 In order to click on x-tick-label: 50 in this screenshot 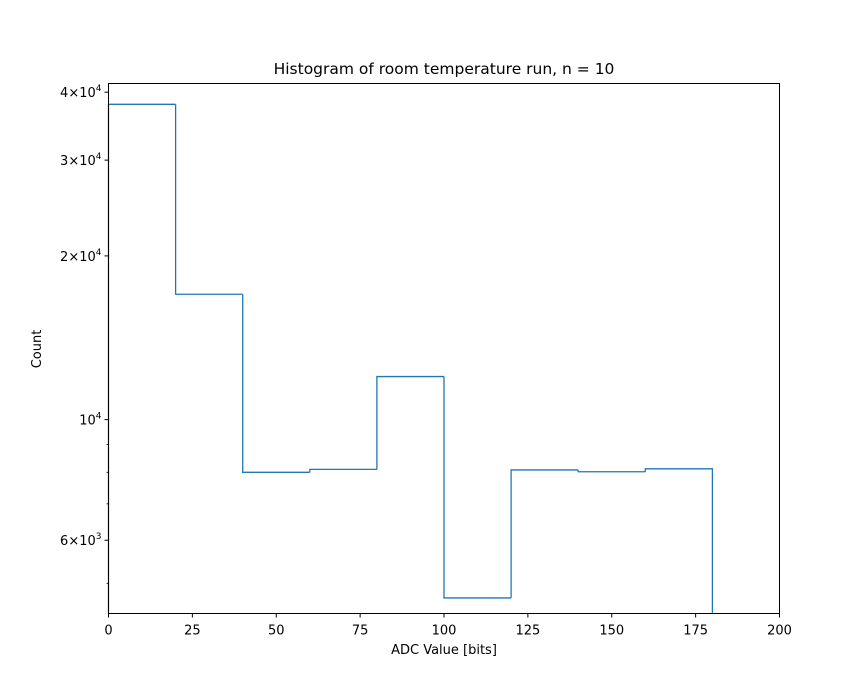, I will do `click(276, 631)`.